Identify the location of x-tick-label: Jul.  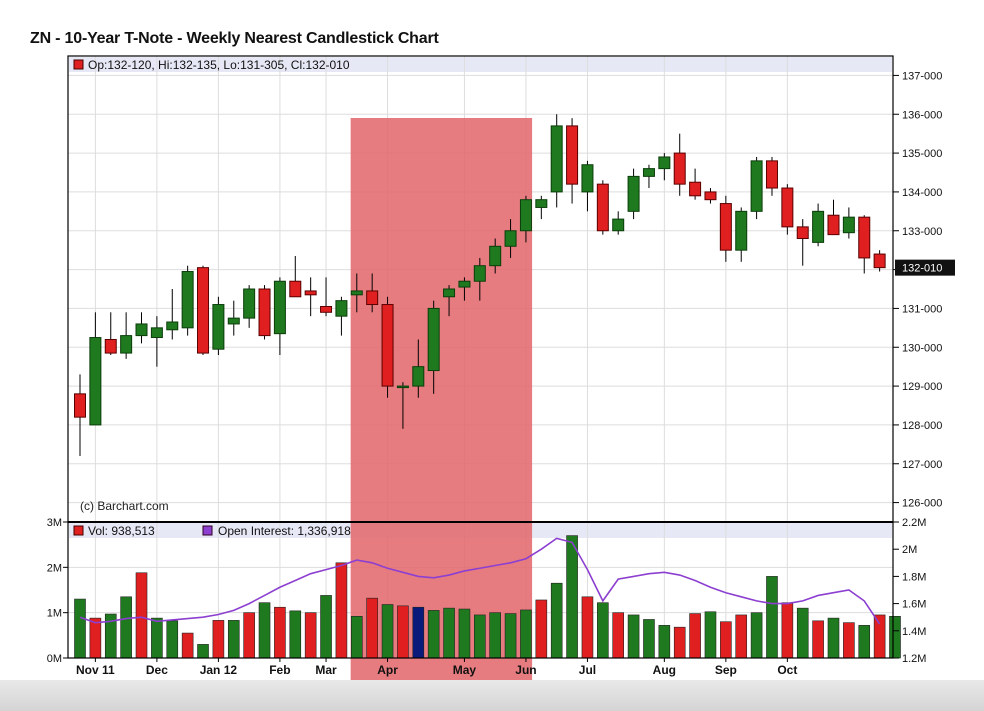
(587, 670).